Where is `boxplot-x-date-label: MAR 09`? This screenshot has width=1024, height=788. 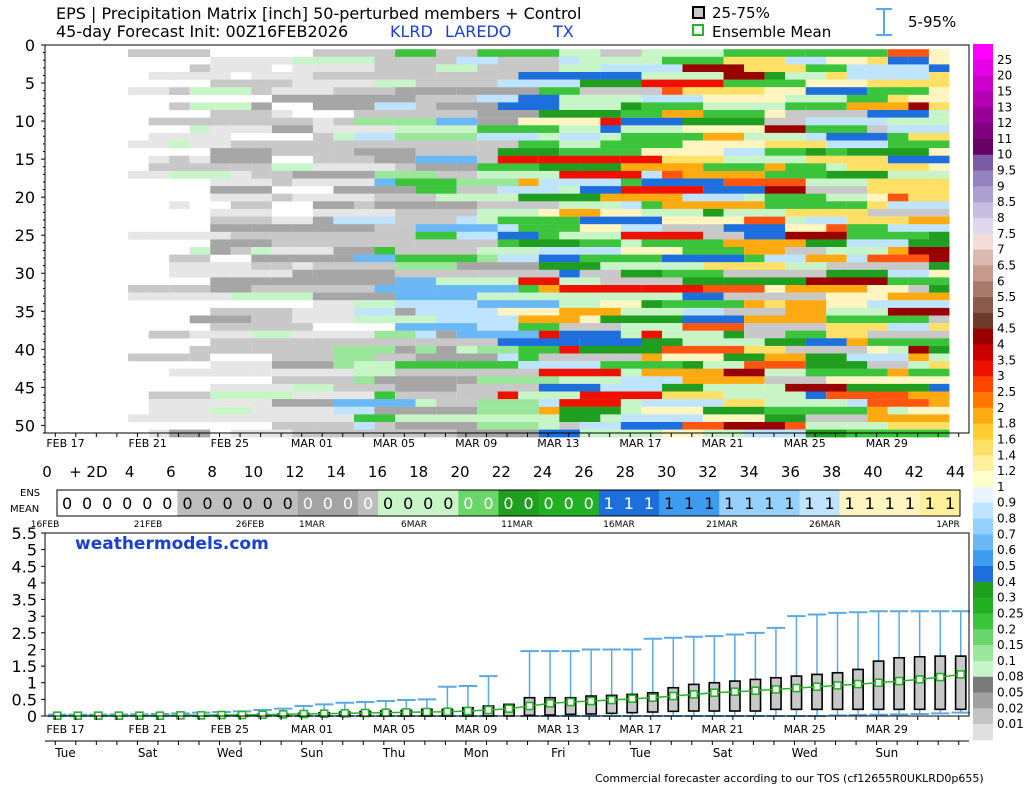
boxplot-x-date-label: MAR 09 is located at coordinates (476, 729).